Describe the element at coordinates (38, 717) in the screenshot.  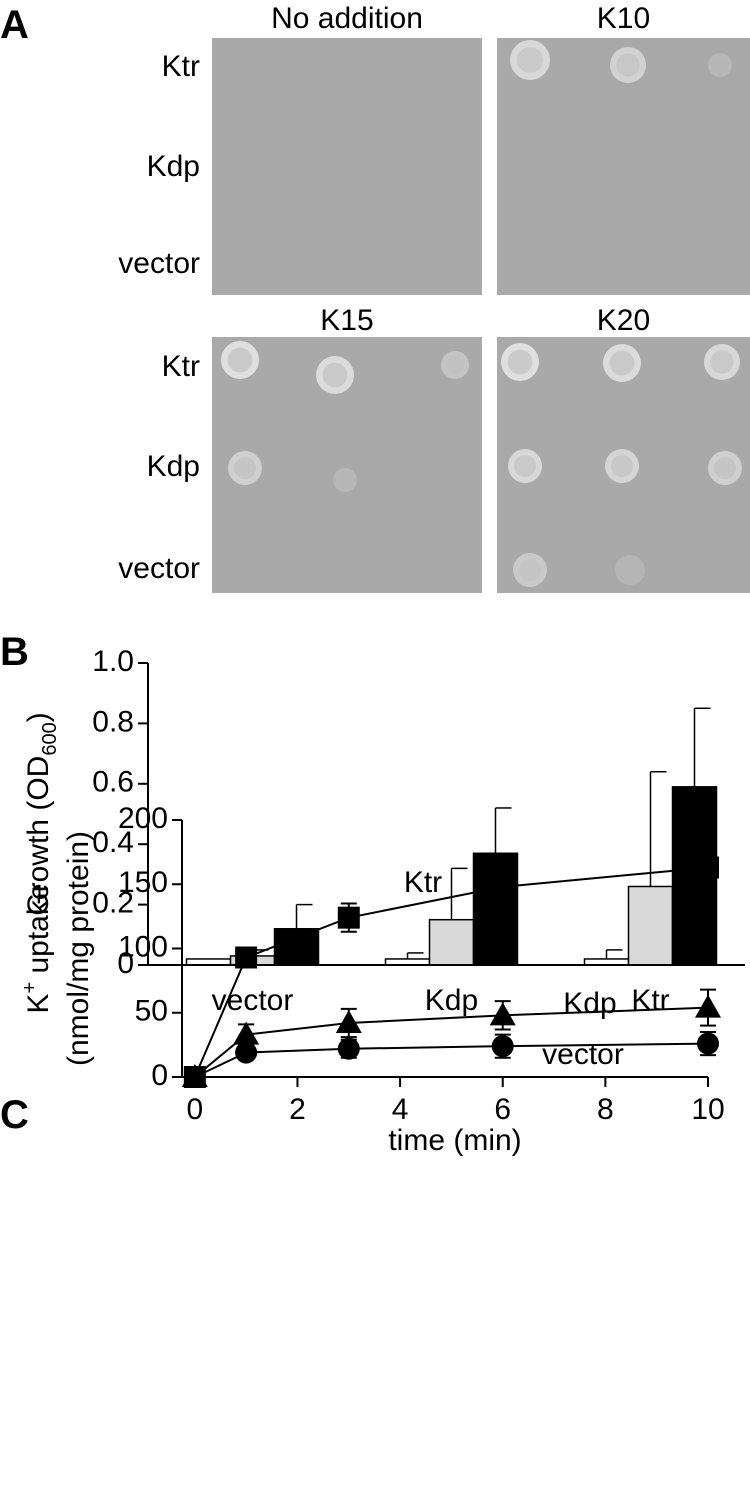
I see `y-label-end: )` at that location.